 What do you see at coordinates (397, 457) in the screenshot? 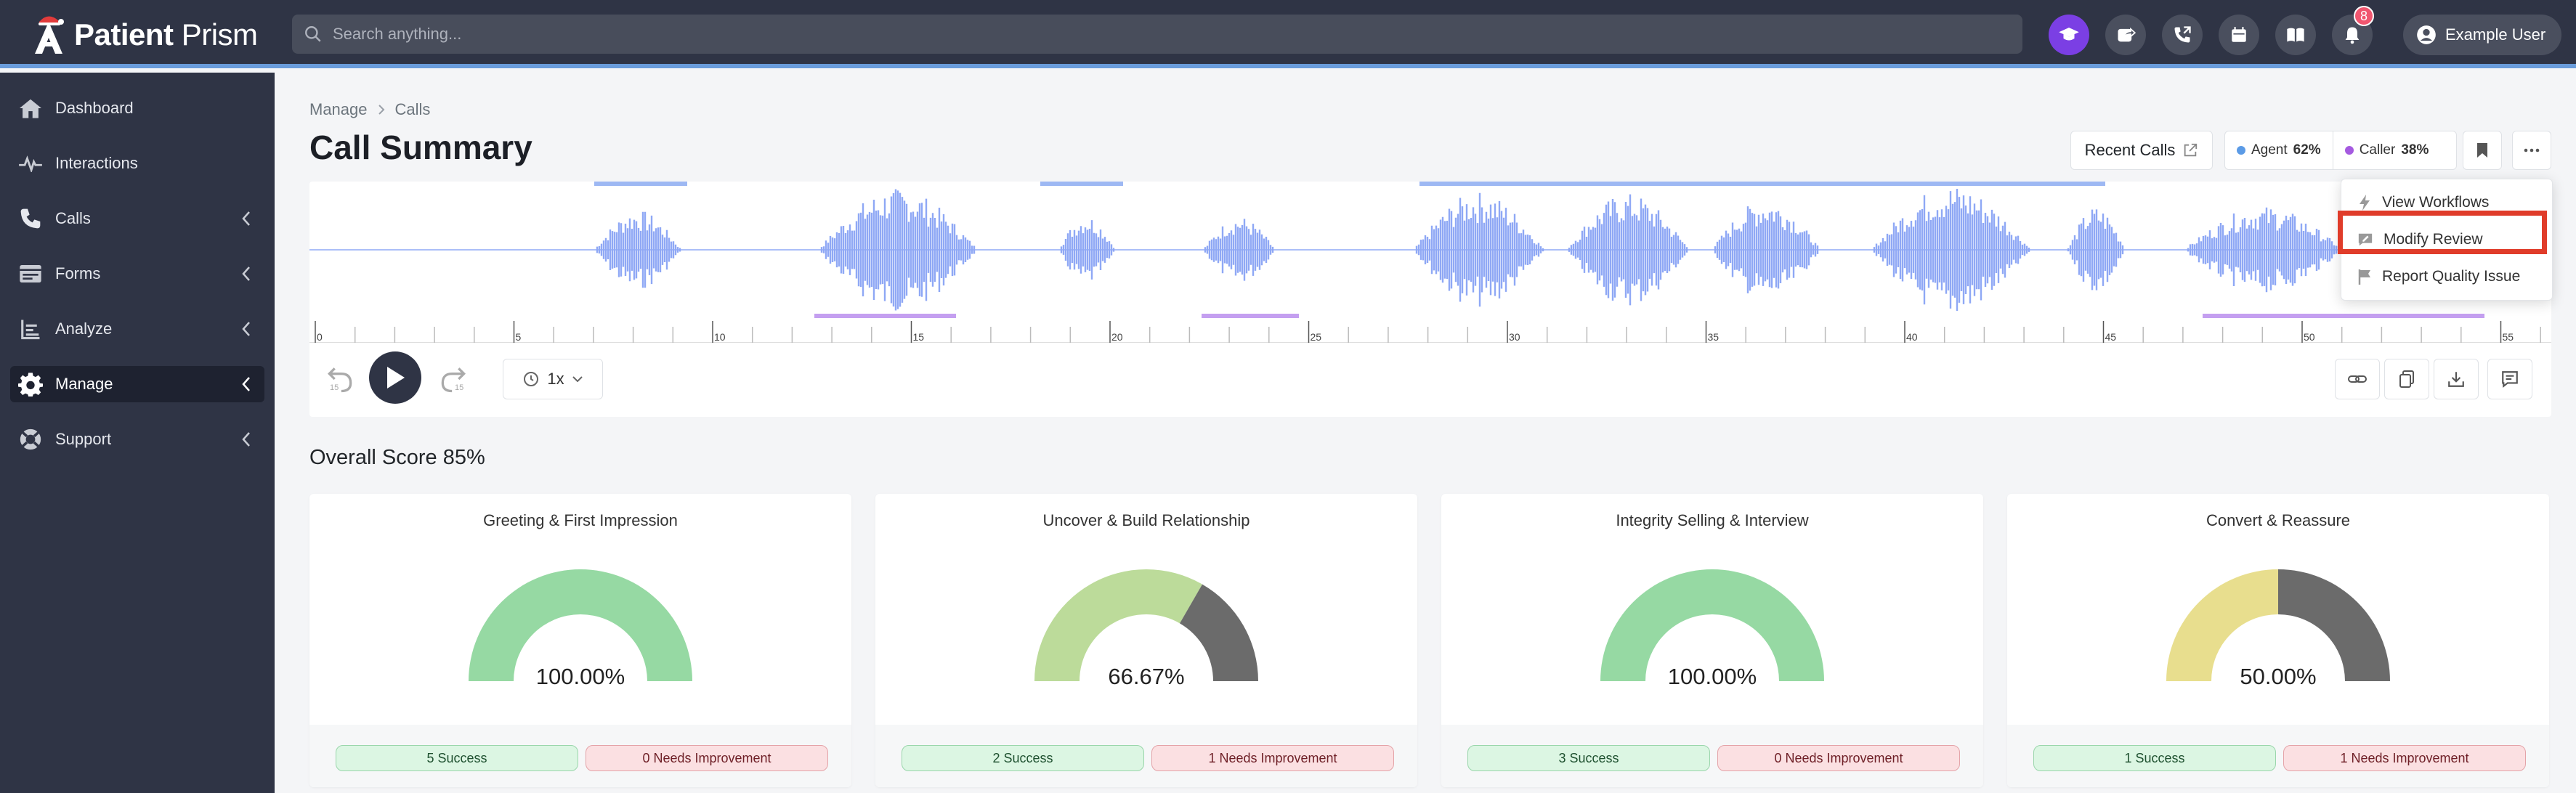
I see `overall-score: Overall Score 85%` at bounding box center [397, 457].